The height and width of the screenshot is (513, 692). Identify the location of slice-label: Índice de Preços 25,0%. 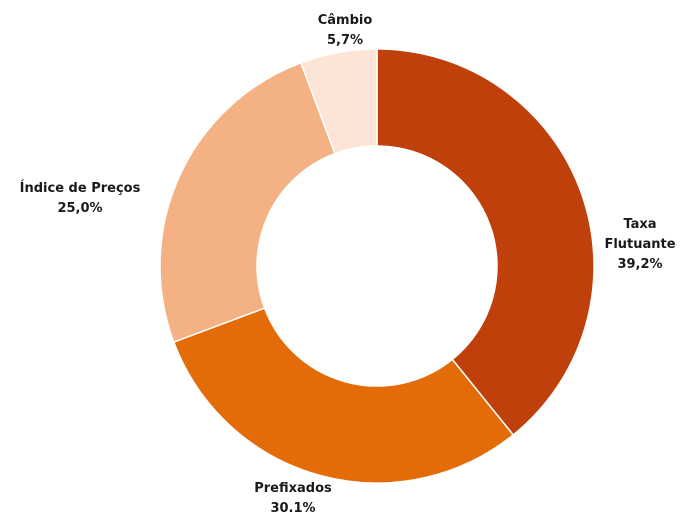
(80, 199).